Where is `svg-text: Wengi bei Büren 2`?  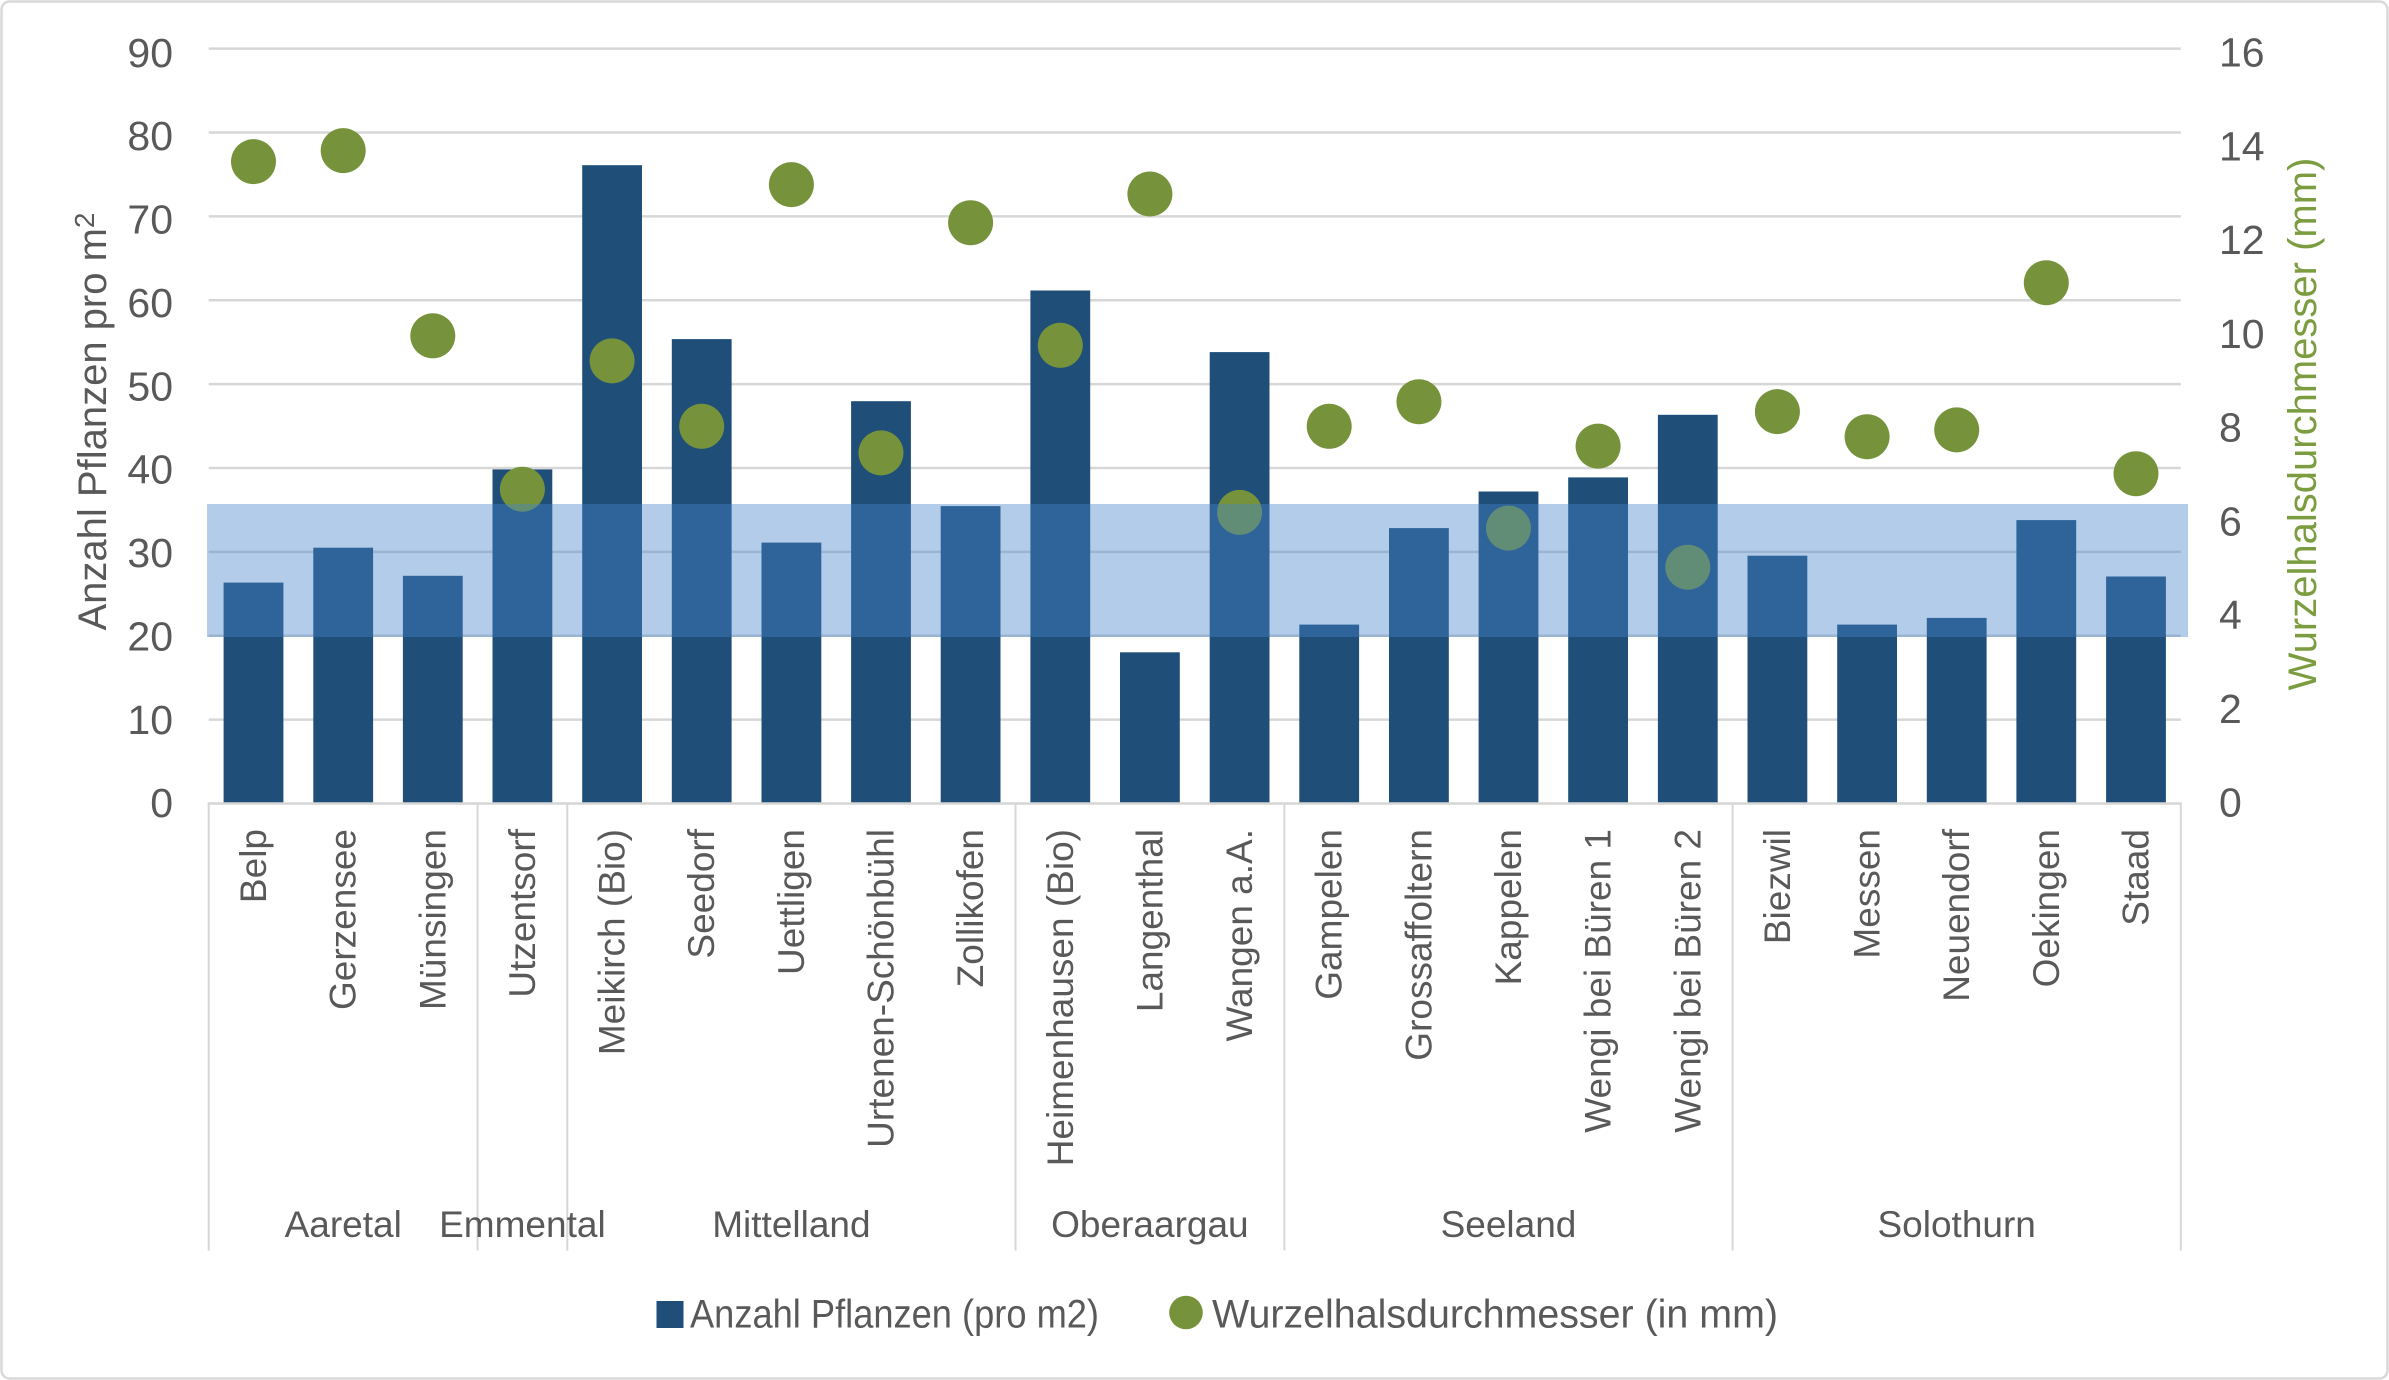
svg-text: Wengi bei Büren 2 is located at coordinates (1687, 981).